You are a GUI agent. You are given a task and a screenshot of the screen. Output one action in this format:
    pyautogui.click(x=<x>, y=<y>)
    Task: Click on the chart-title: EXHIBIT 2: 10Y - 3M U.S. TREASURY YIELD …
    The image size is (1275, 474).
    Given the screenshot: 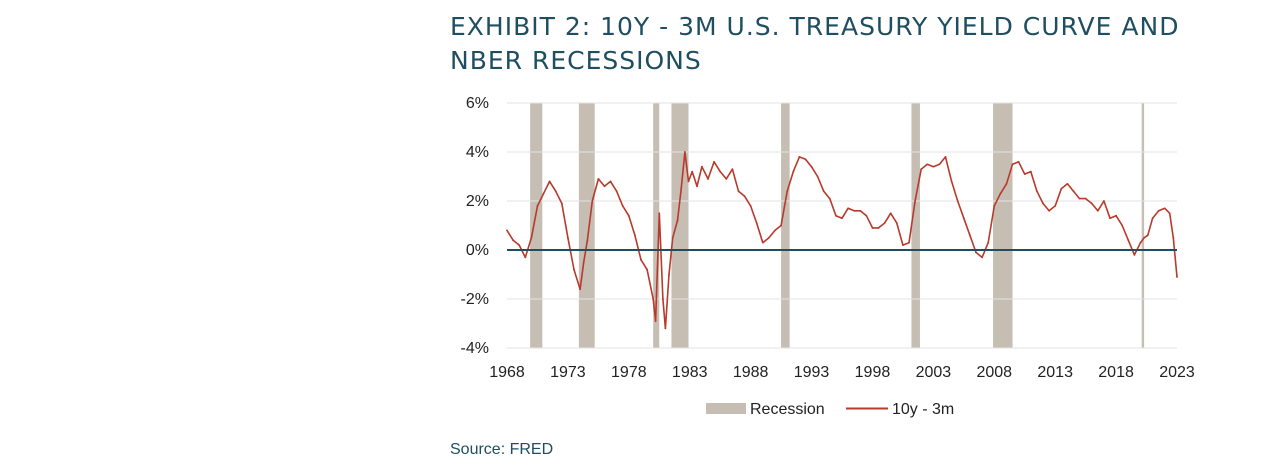 What is the action you would take?
    pyautogui.click(x=830, y=44)
    